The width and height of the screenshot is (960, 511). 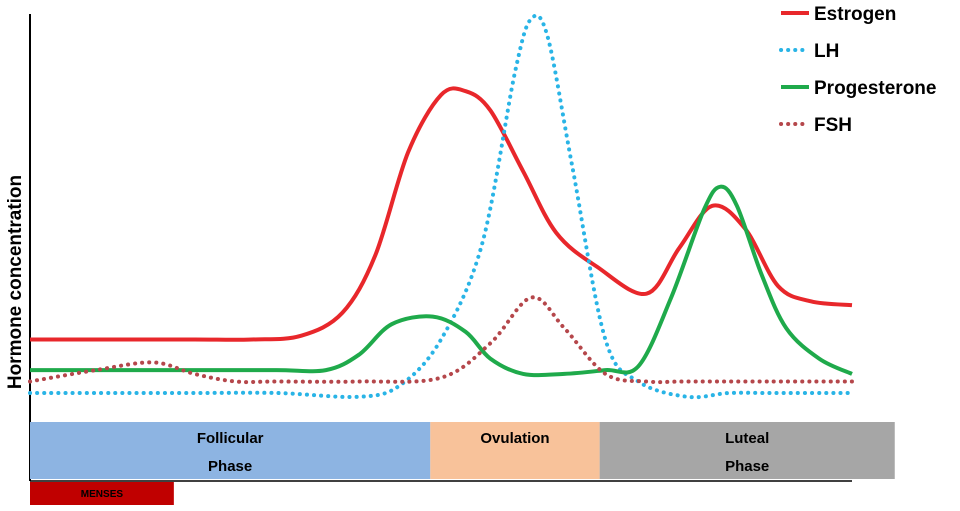 What do you see at coordinates (833, 125) in the screenshot?
I see `legend-label-fsh: FSH` at bounding box center [833, 125].